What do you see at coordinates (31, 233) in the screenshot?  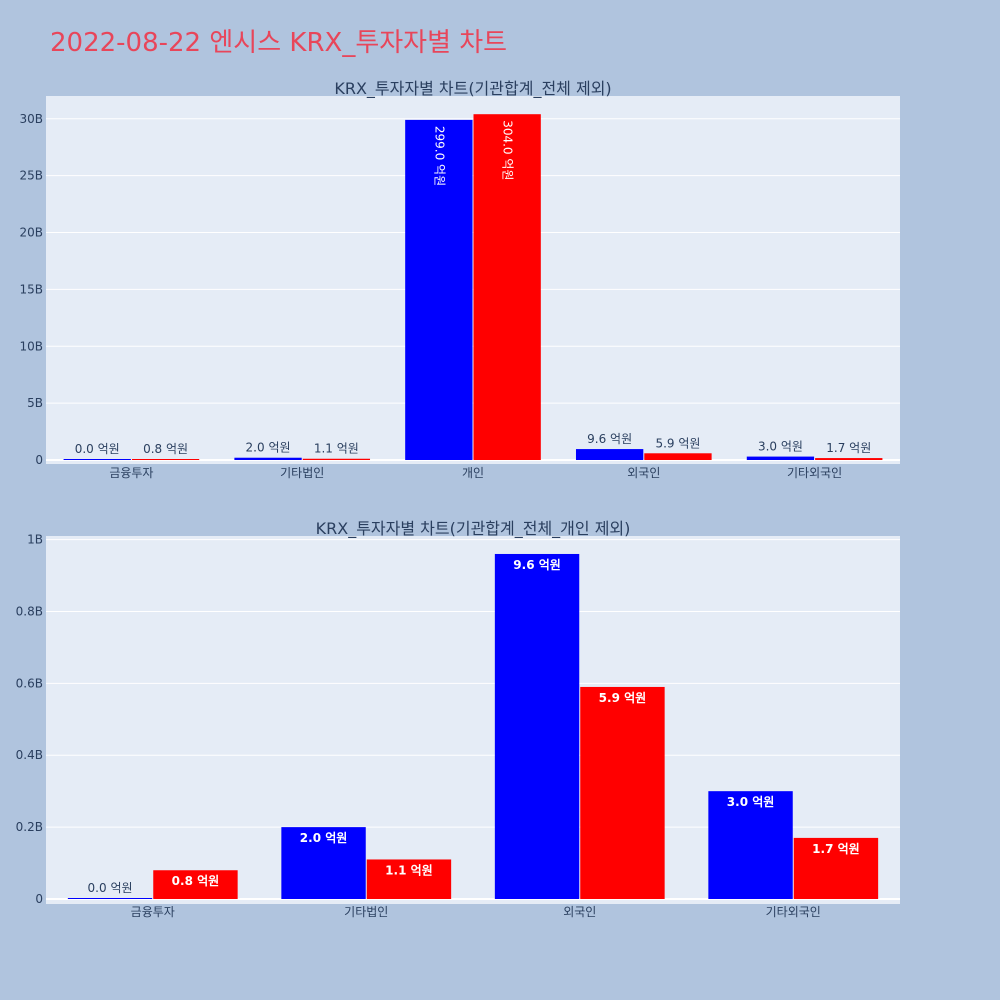 I see `y-tick-label: 20B` at bounding box center [31, 233].